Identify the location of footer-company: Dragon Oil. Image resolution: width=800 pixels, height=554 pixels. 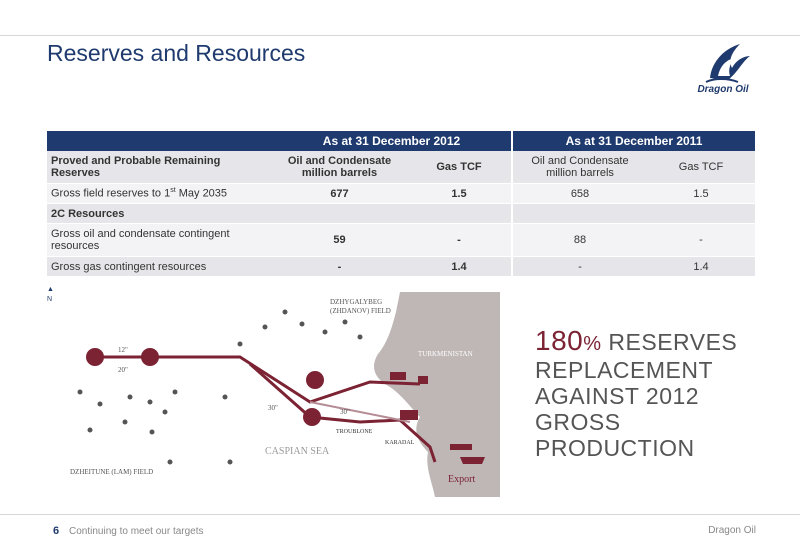
(732, 530).